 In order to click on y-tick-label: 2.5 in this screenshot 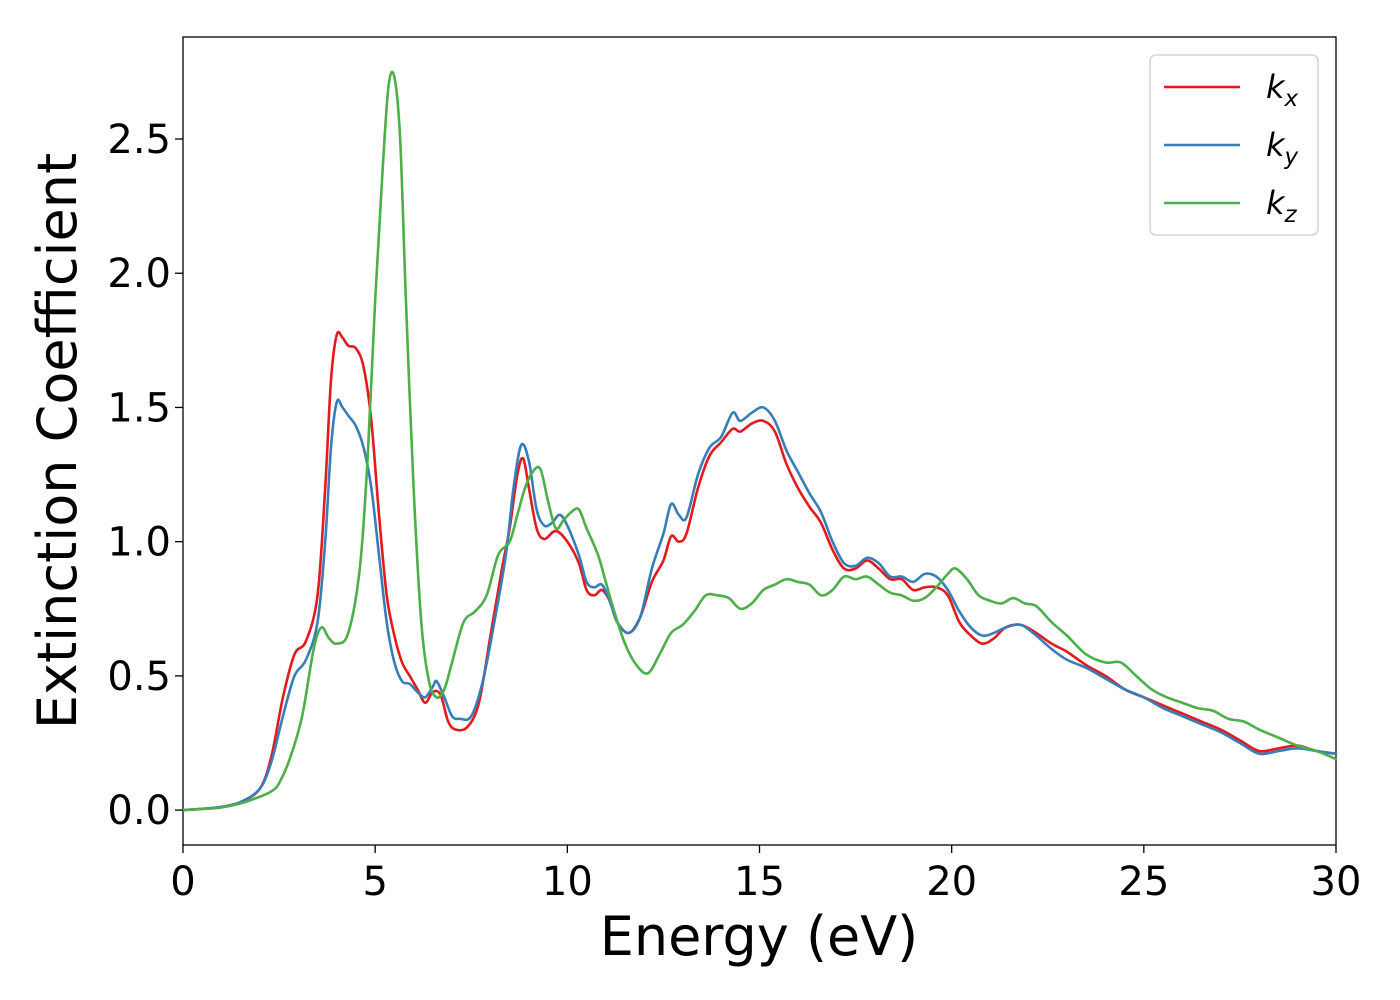, I will do `click(139, 140)`.